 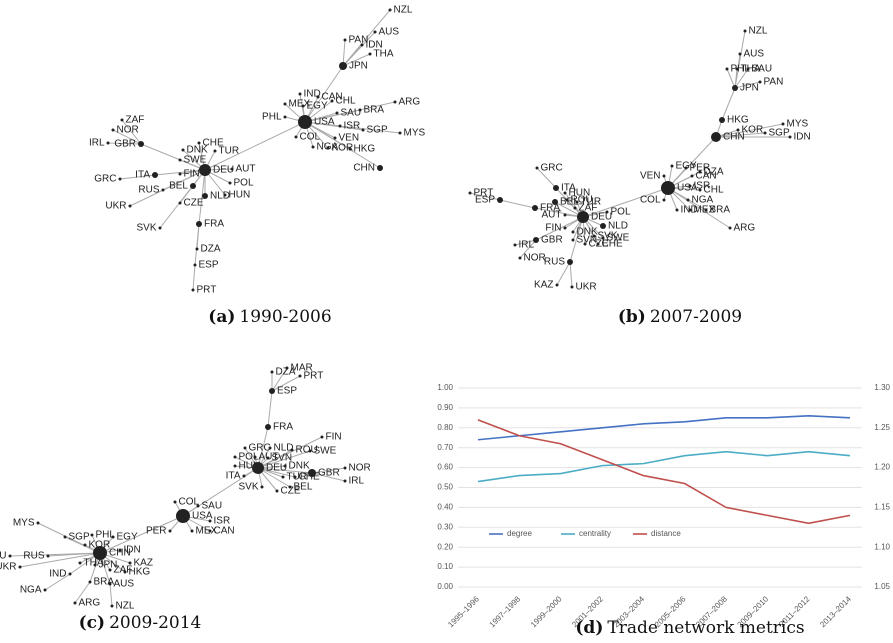 I want to click on node-label: CAN, so click(x=706, y=176).